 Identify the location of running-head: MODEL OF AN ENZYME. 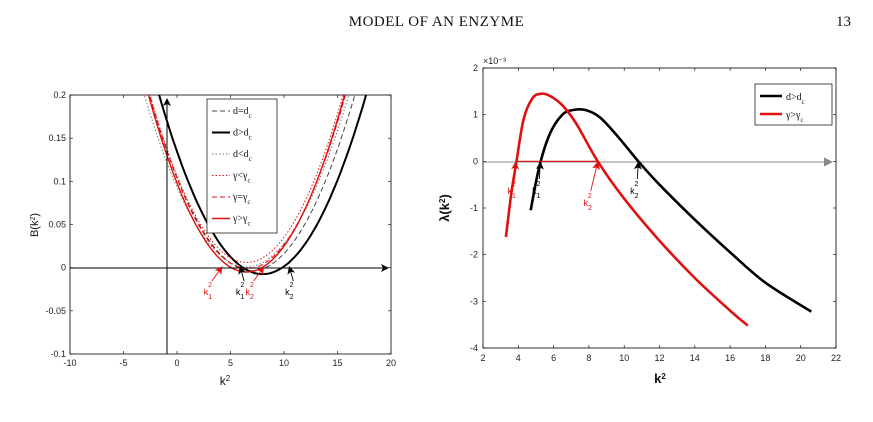
(436, 22).